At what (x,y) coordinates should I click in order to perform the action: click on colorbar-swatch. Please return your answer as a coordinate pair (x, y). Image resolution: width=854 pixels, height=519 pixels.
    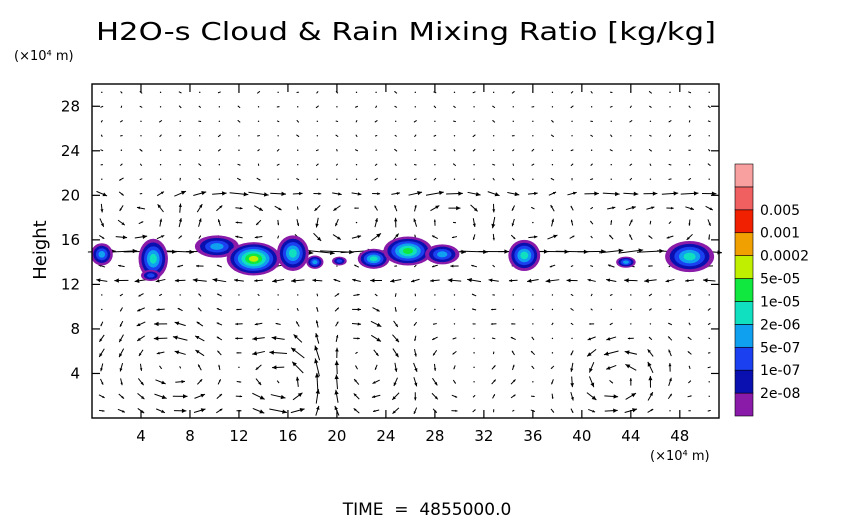
    Looking at the image, I should click on (744, 381).